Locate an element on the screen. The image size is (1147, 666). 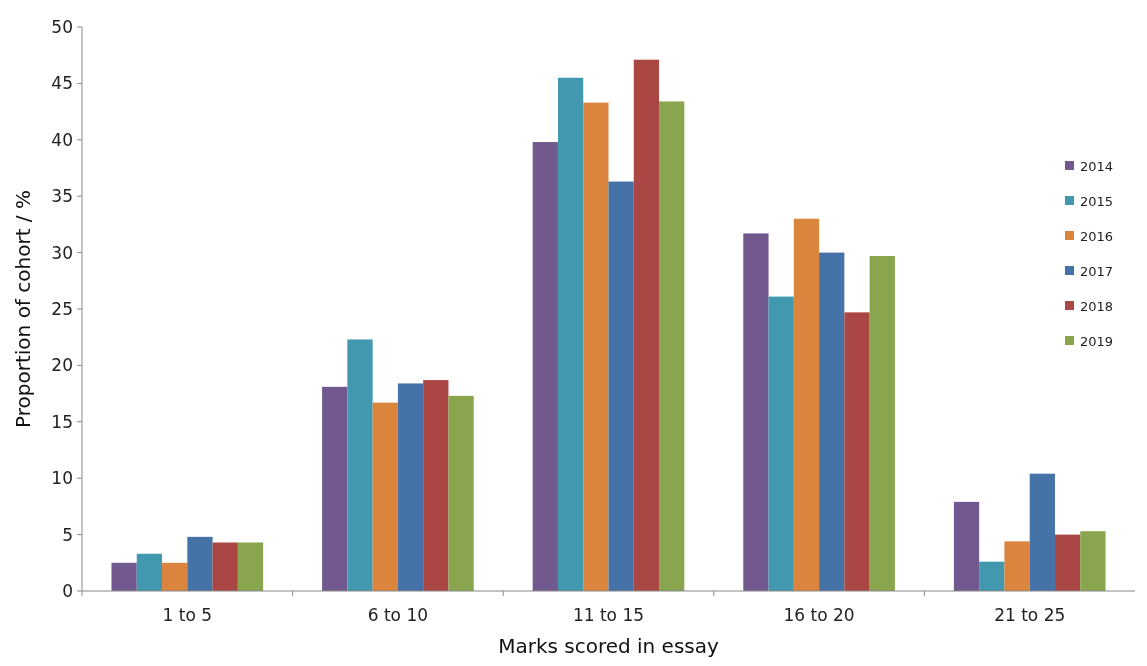
x-tick-label: 11 to 15 is located at coordinates (608, 615).